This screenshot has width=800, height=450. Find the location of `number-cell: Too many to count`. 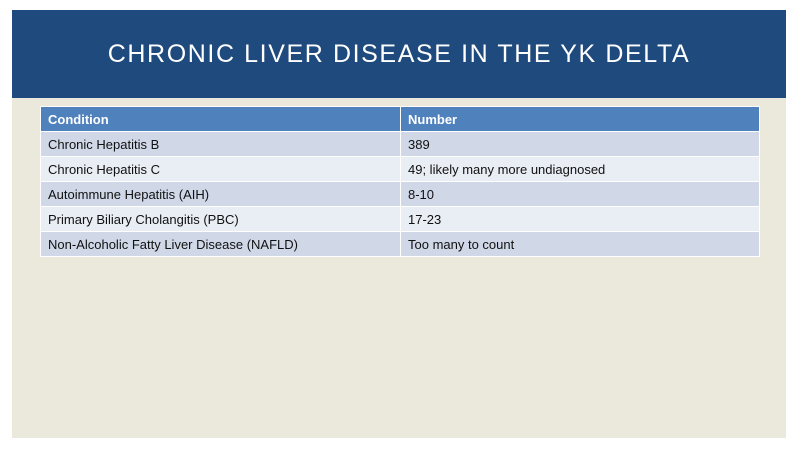

number-cell: Too many to count is located at coordinates (580, 244).